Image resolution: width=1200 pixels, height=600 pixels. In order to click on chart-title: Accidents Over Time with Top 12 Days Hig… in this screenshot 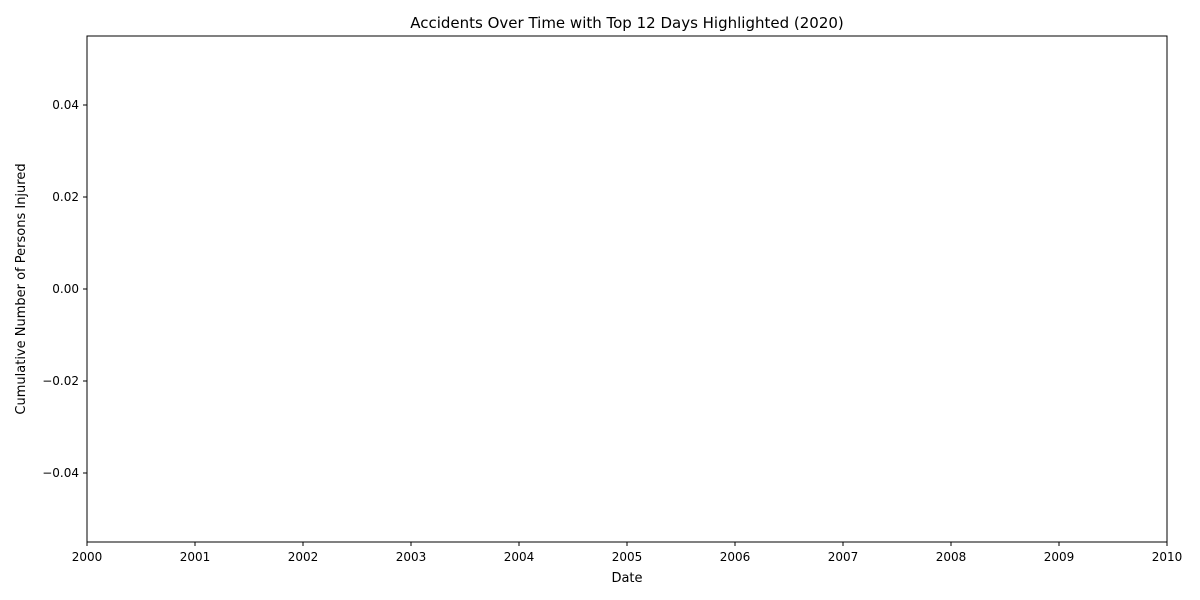, I will do `click(627, 23)`.